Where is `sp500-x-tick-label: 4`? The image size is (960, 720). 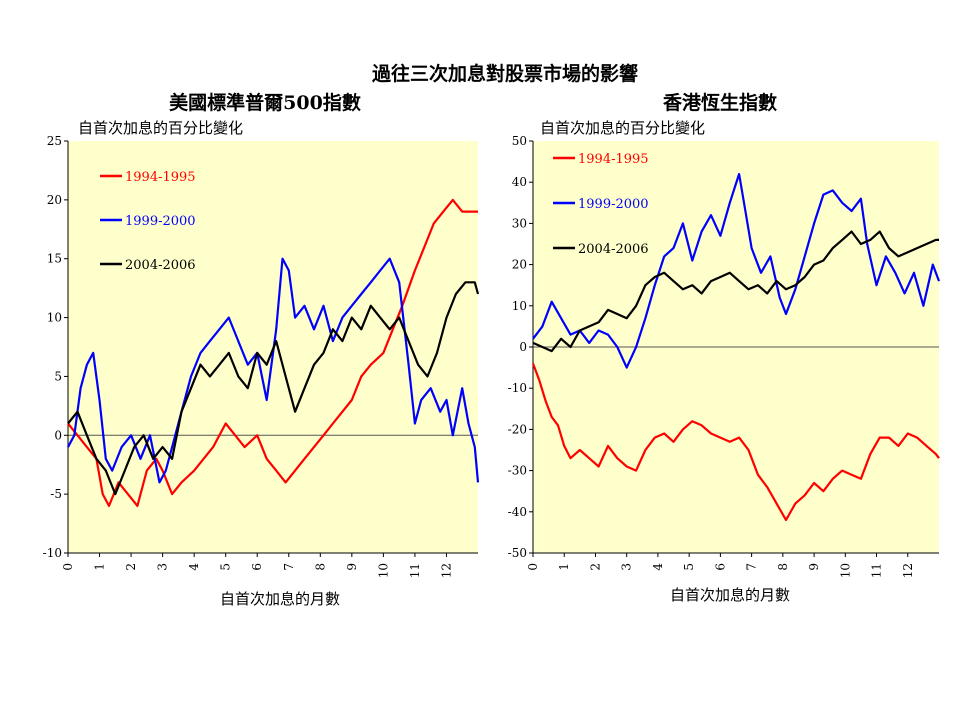
sp500-x-tick-label: 4 is located at coordinates (194, 567).